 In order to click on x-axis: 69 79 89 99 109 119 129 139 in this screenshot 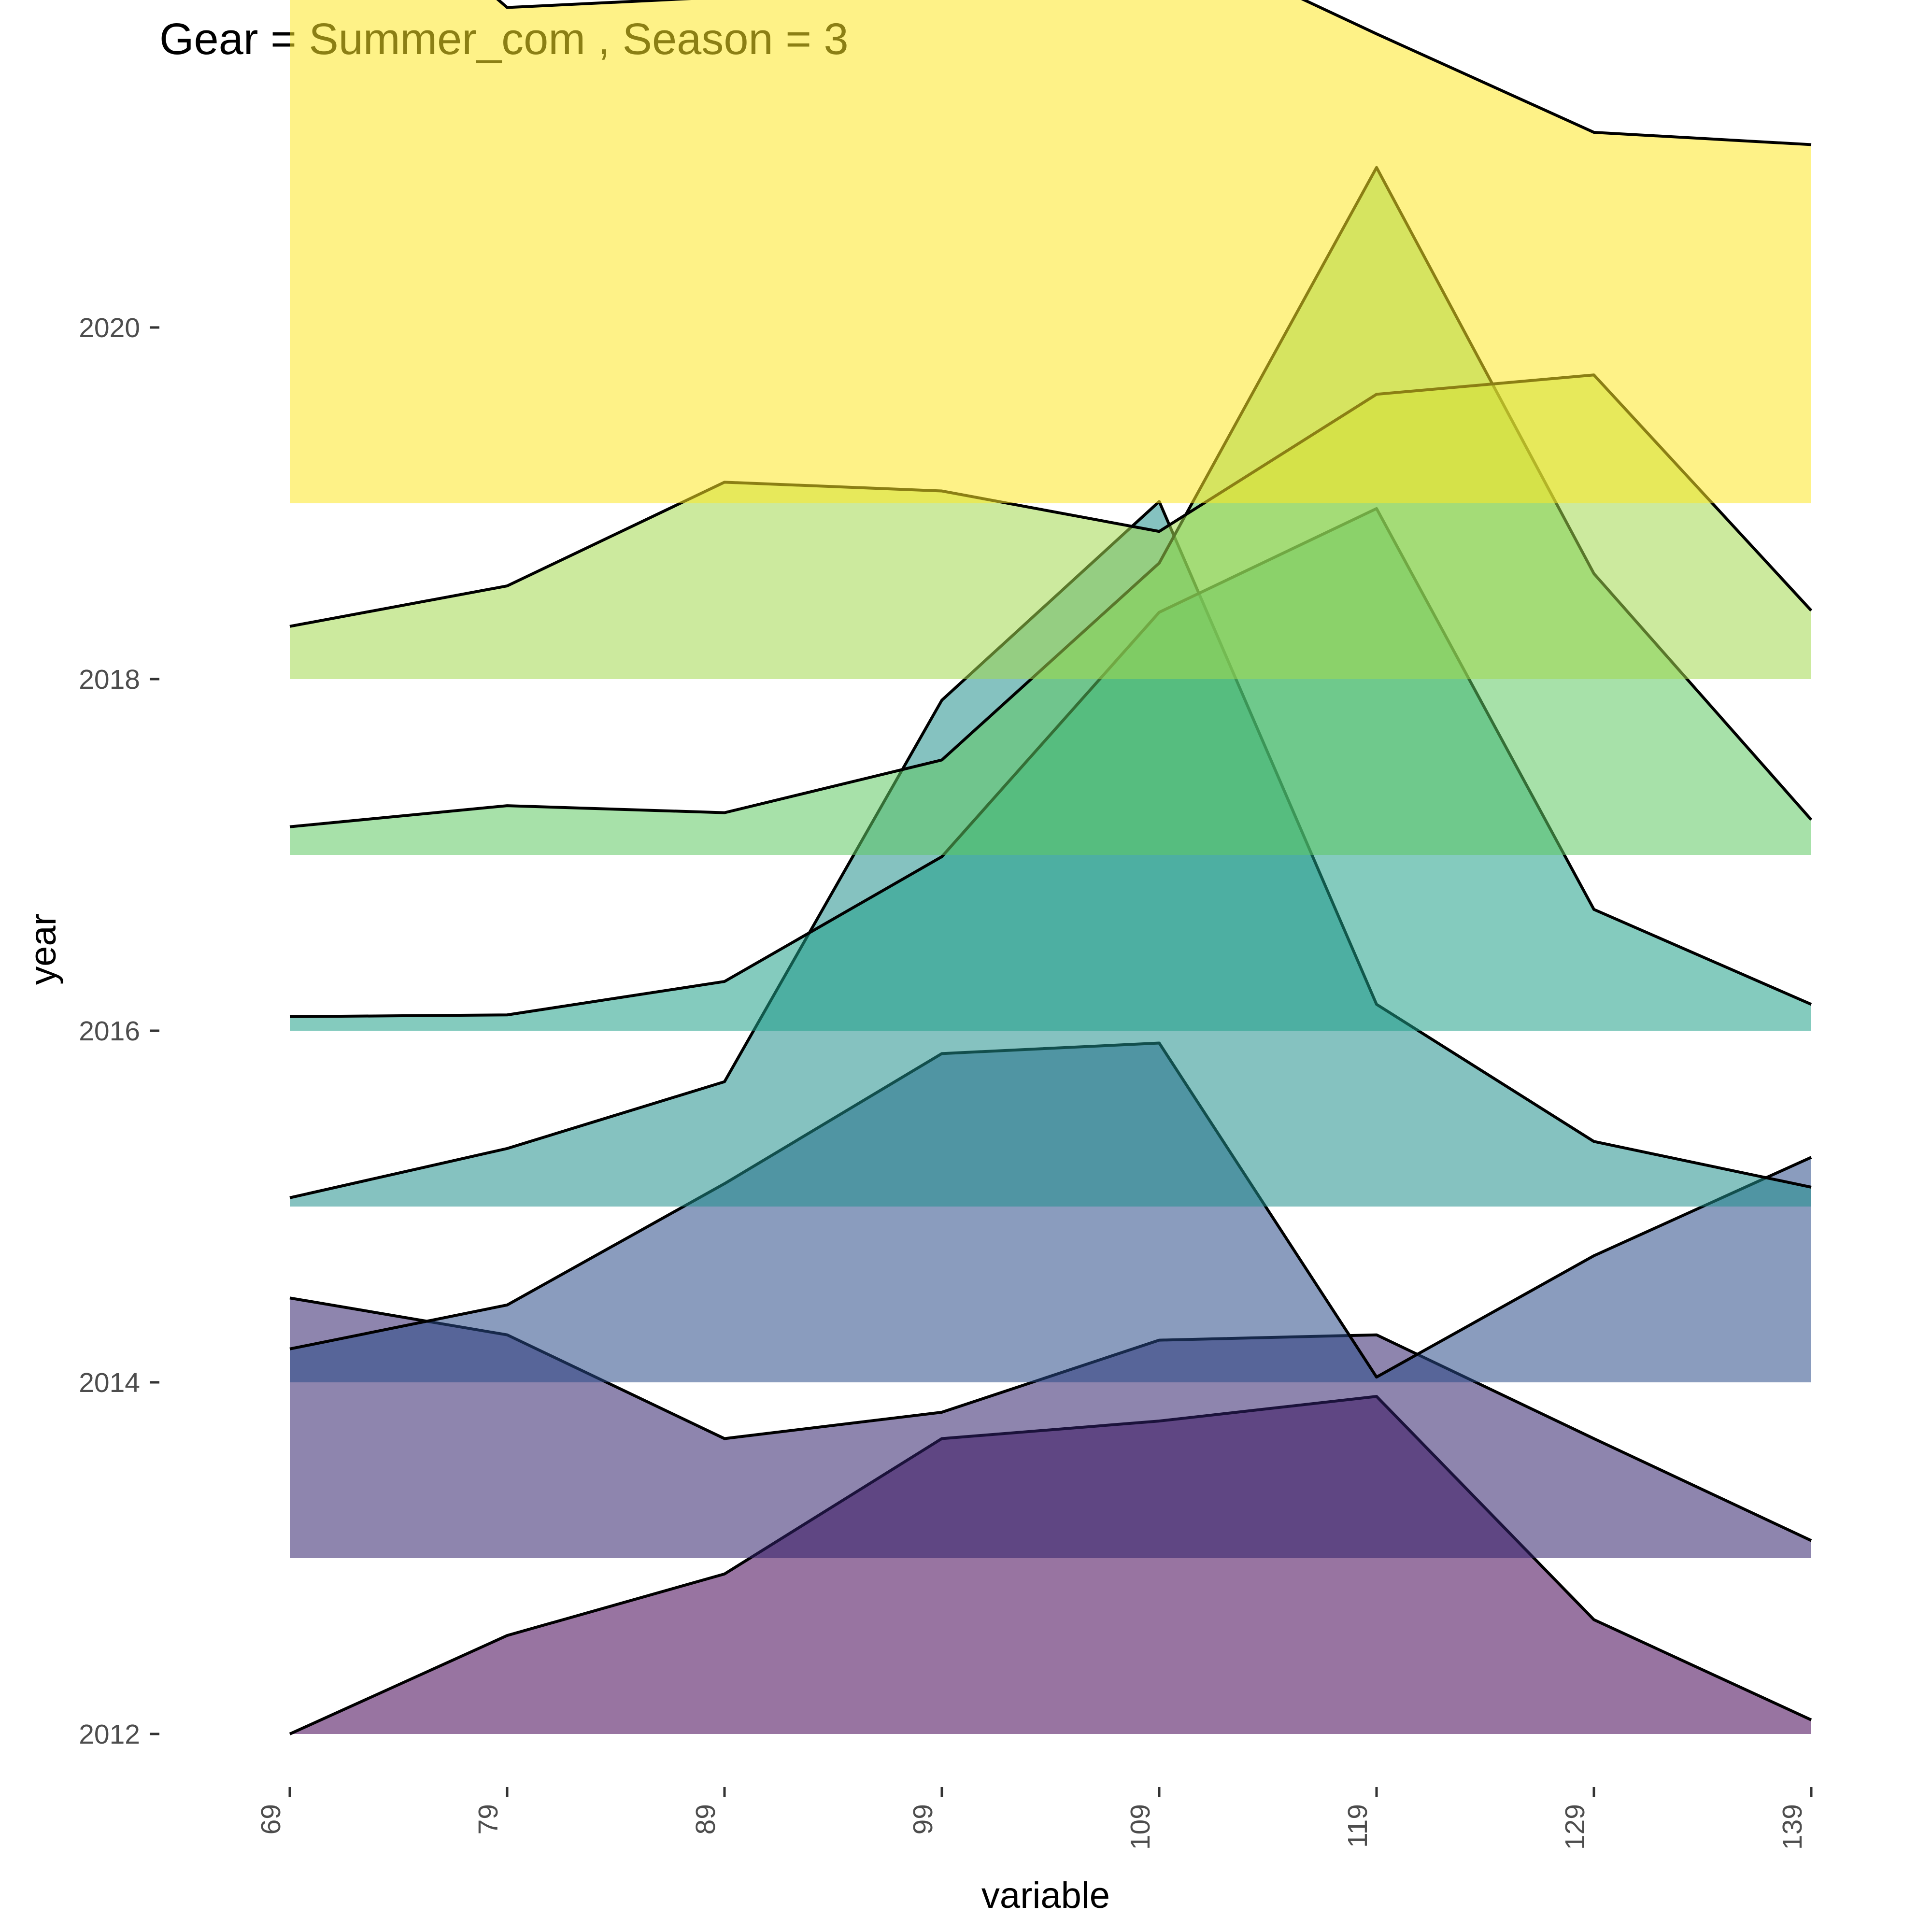, I will do `click(1034, 1818)`.